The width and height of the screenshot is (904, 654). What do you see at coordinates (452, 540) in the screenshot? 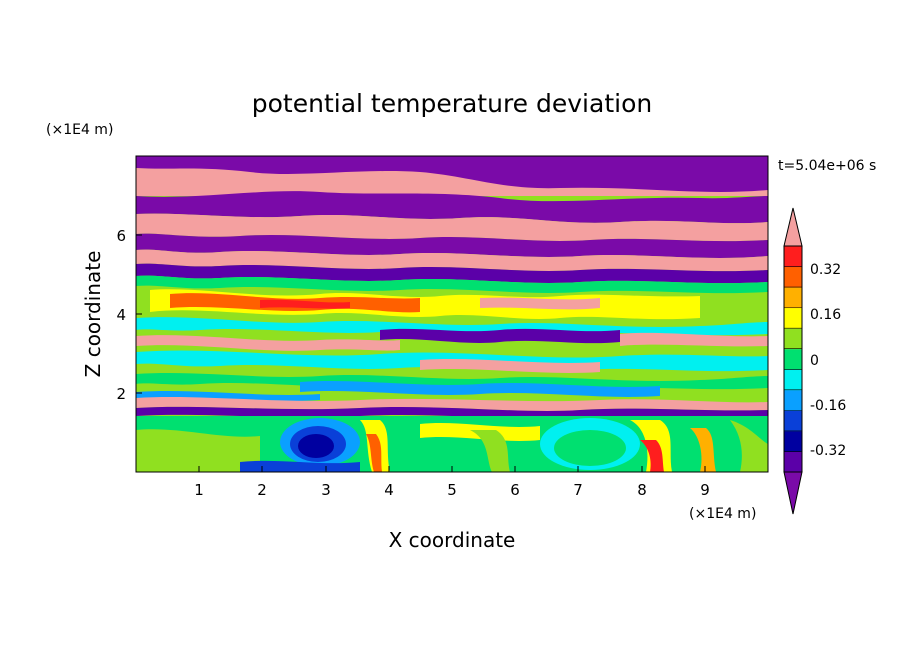
I see `x-axis-label: X coordinate` at bounding box center [452, 540].